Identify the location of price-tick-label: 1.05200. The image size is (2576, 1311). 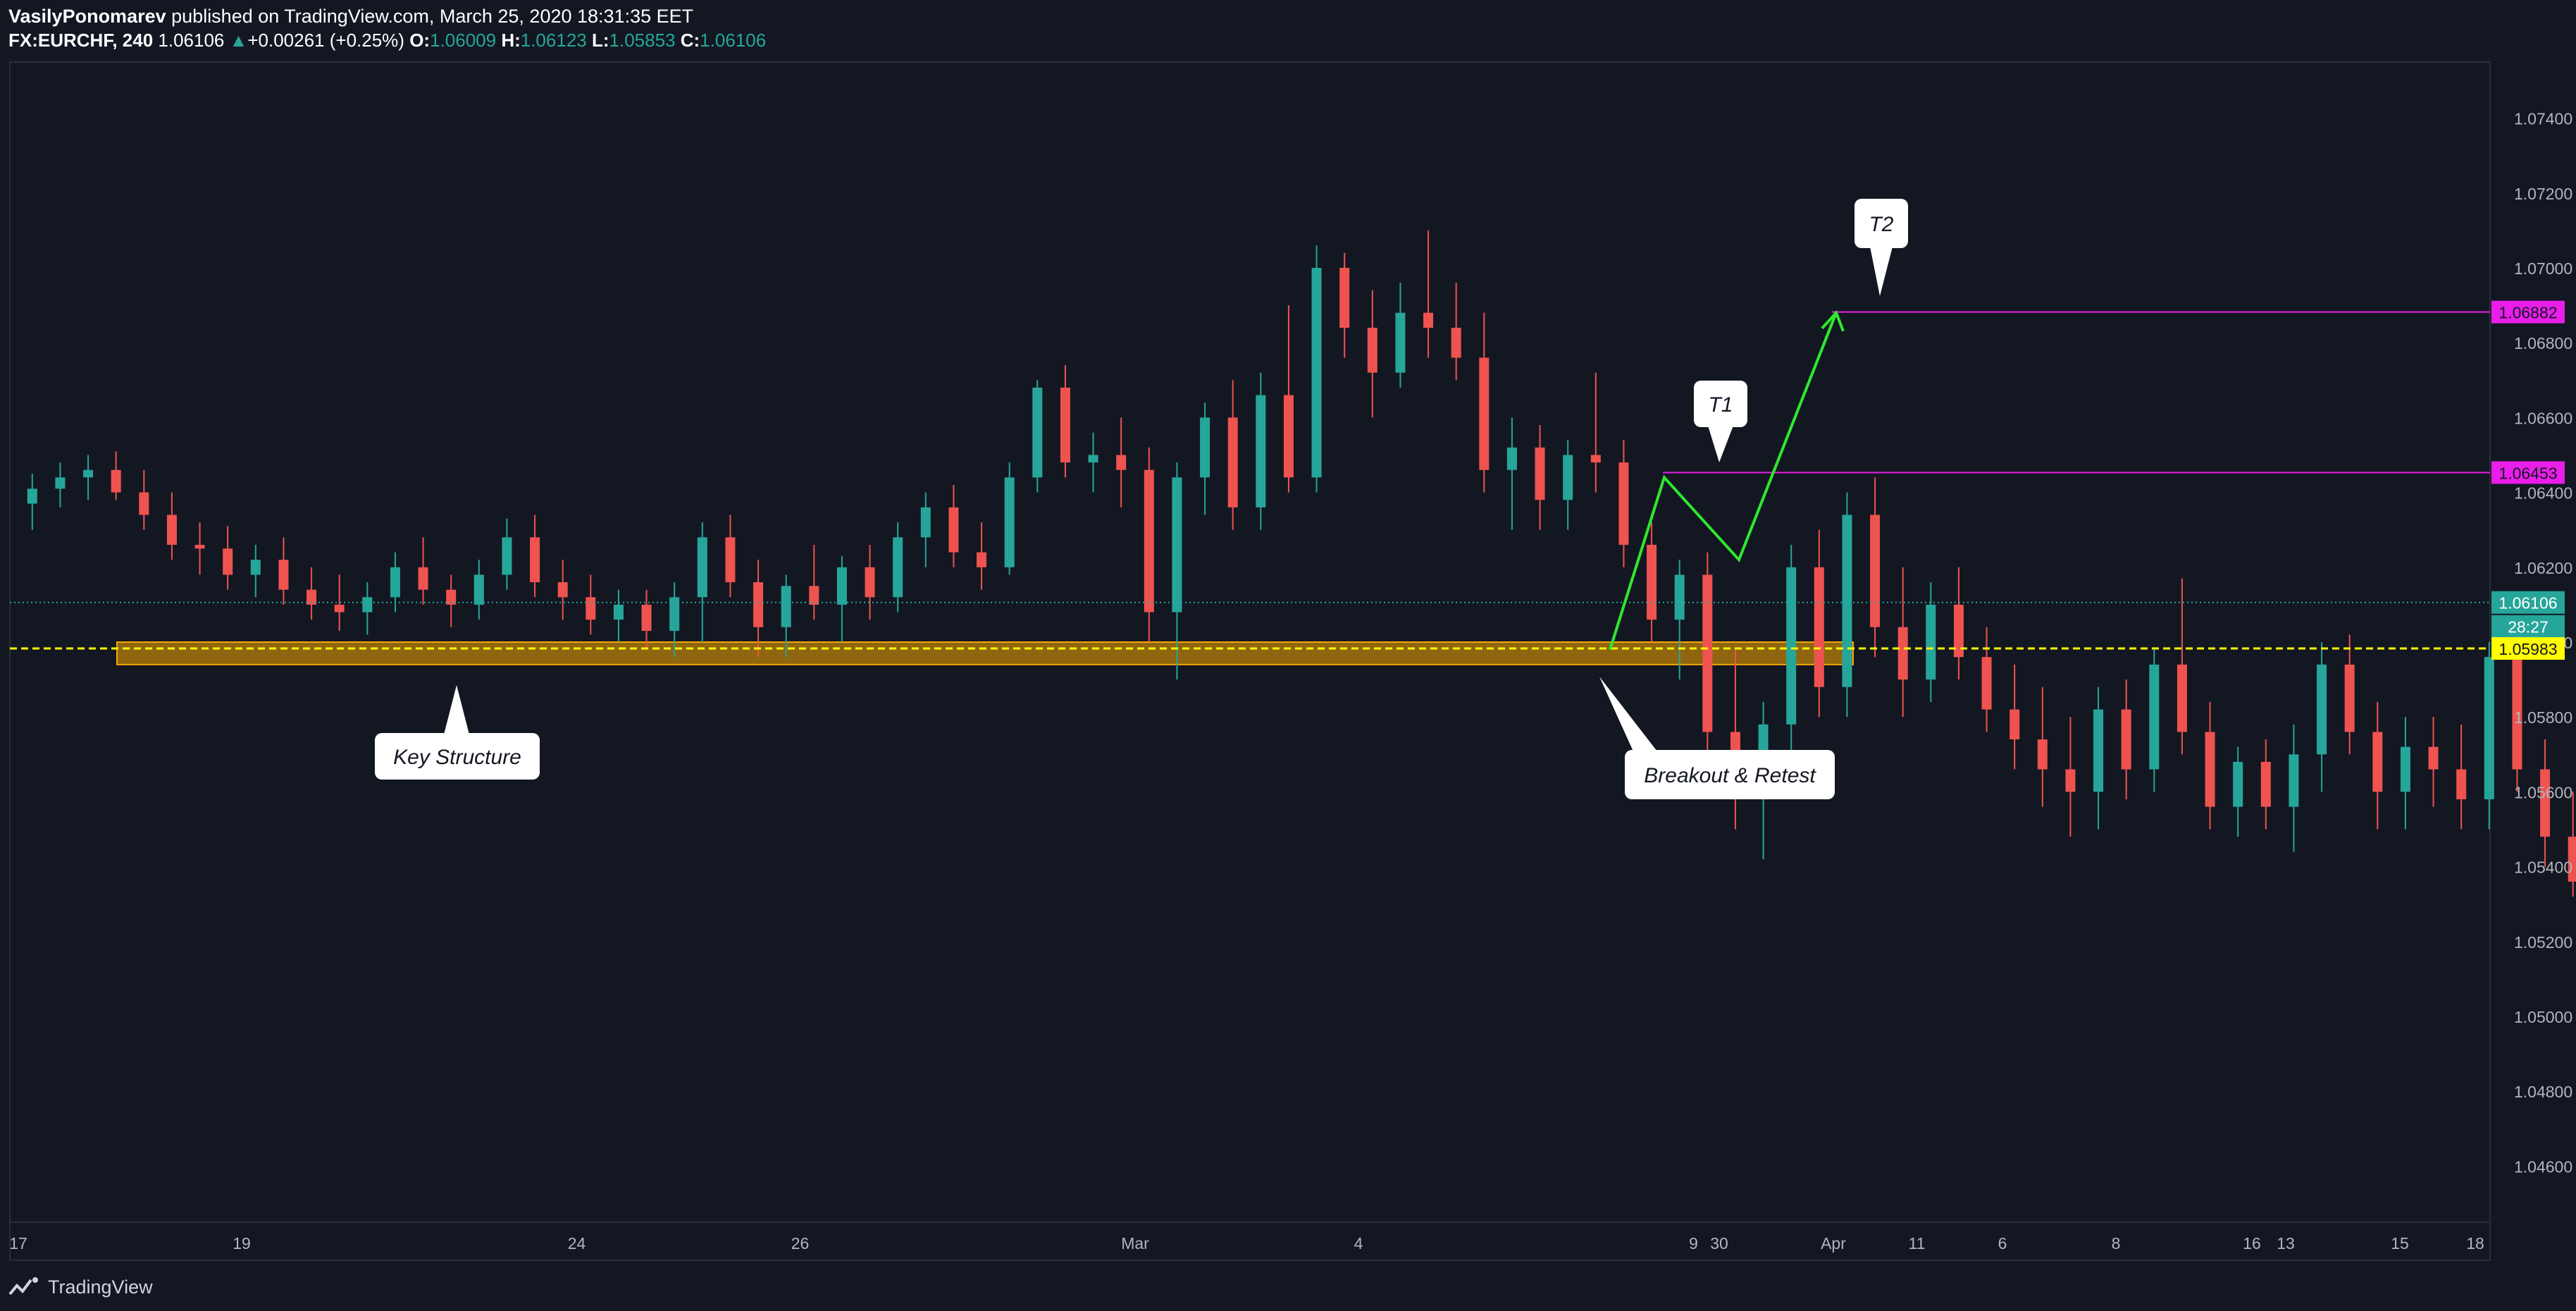
(2543, 943).